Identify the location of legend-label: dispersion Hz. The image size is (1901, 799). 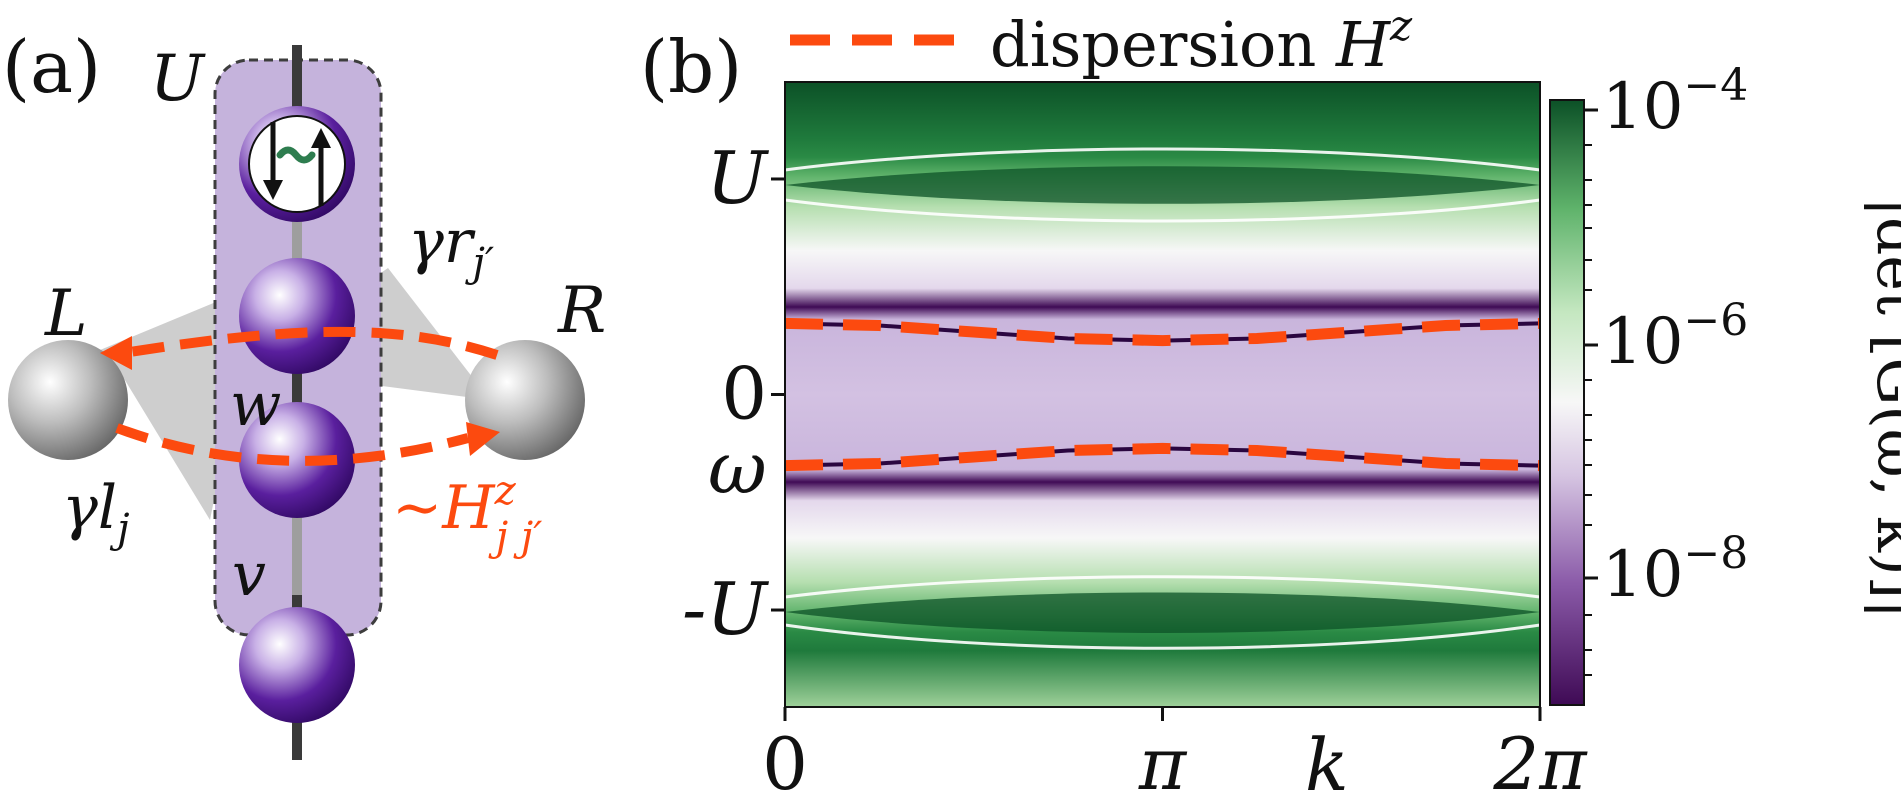
(1201, 41).